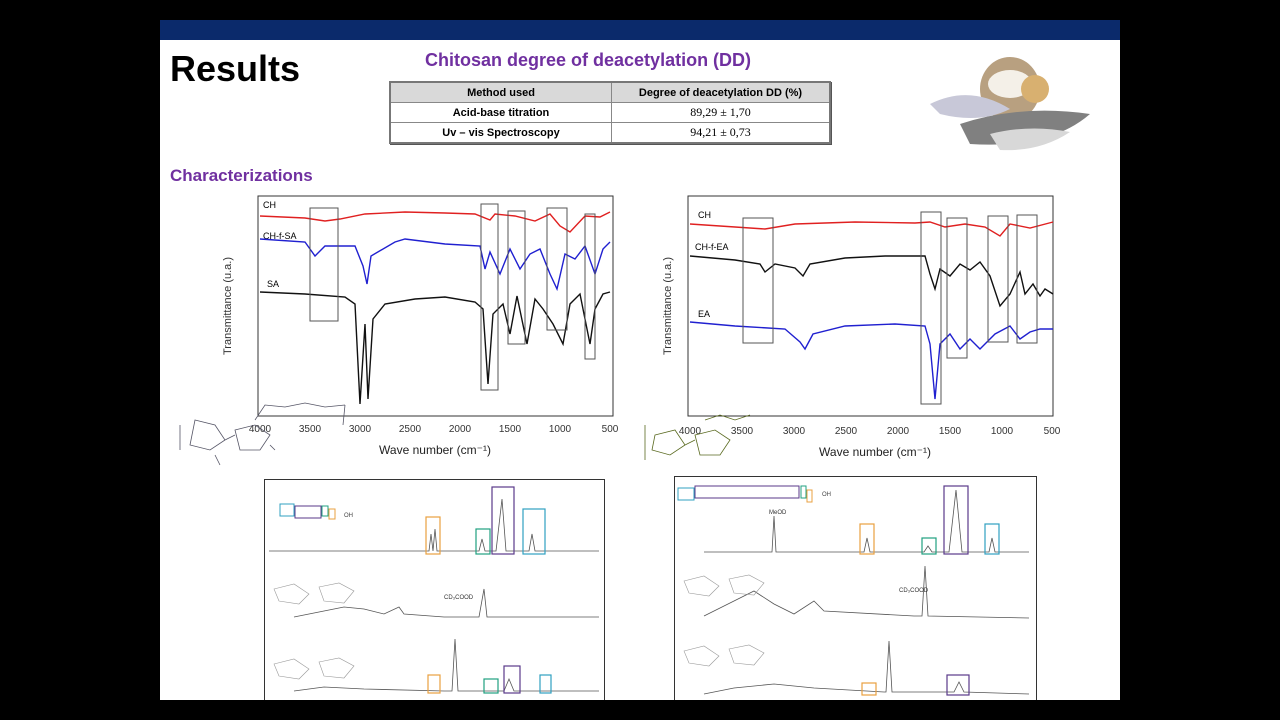 This screenshot has height=720, width=1280. I want to click on dd-header-degree: Degree of deacetylation DD (%), so click(721, 92).